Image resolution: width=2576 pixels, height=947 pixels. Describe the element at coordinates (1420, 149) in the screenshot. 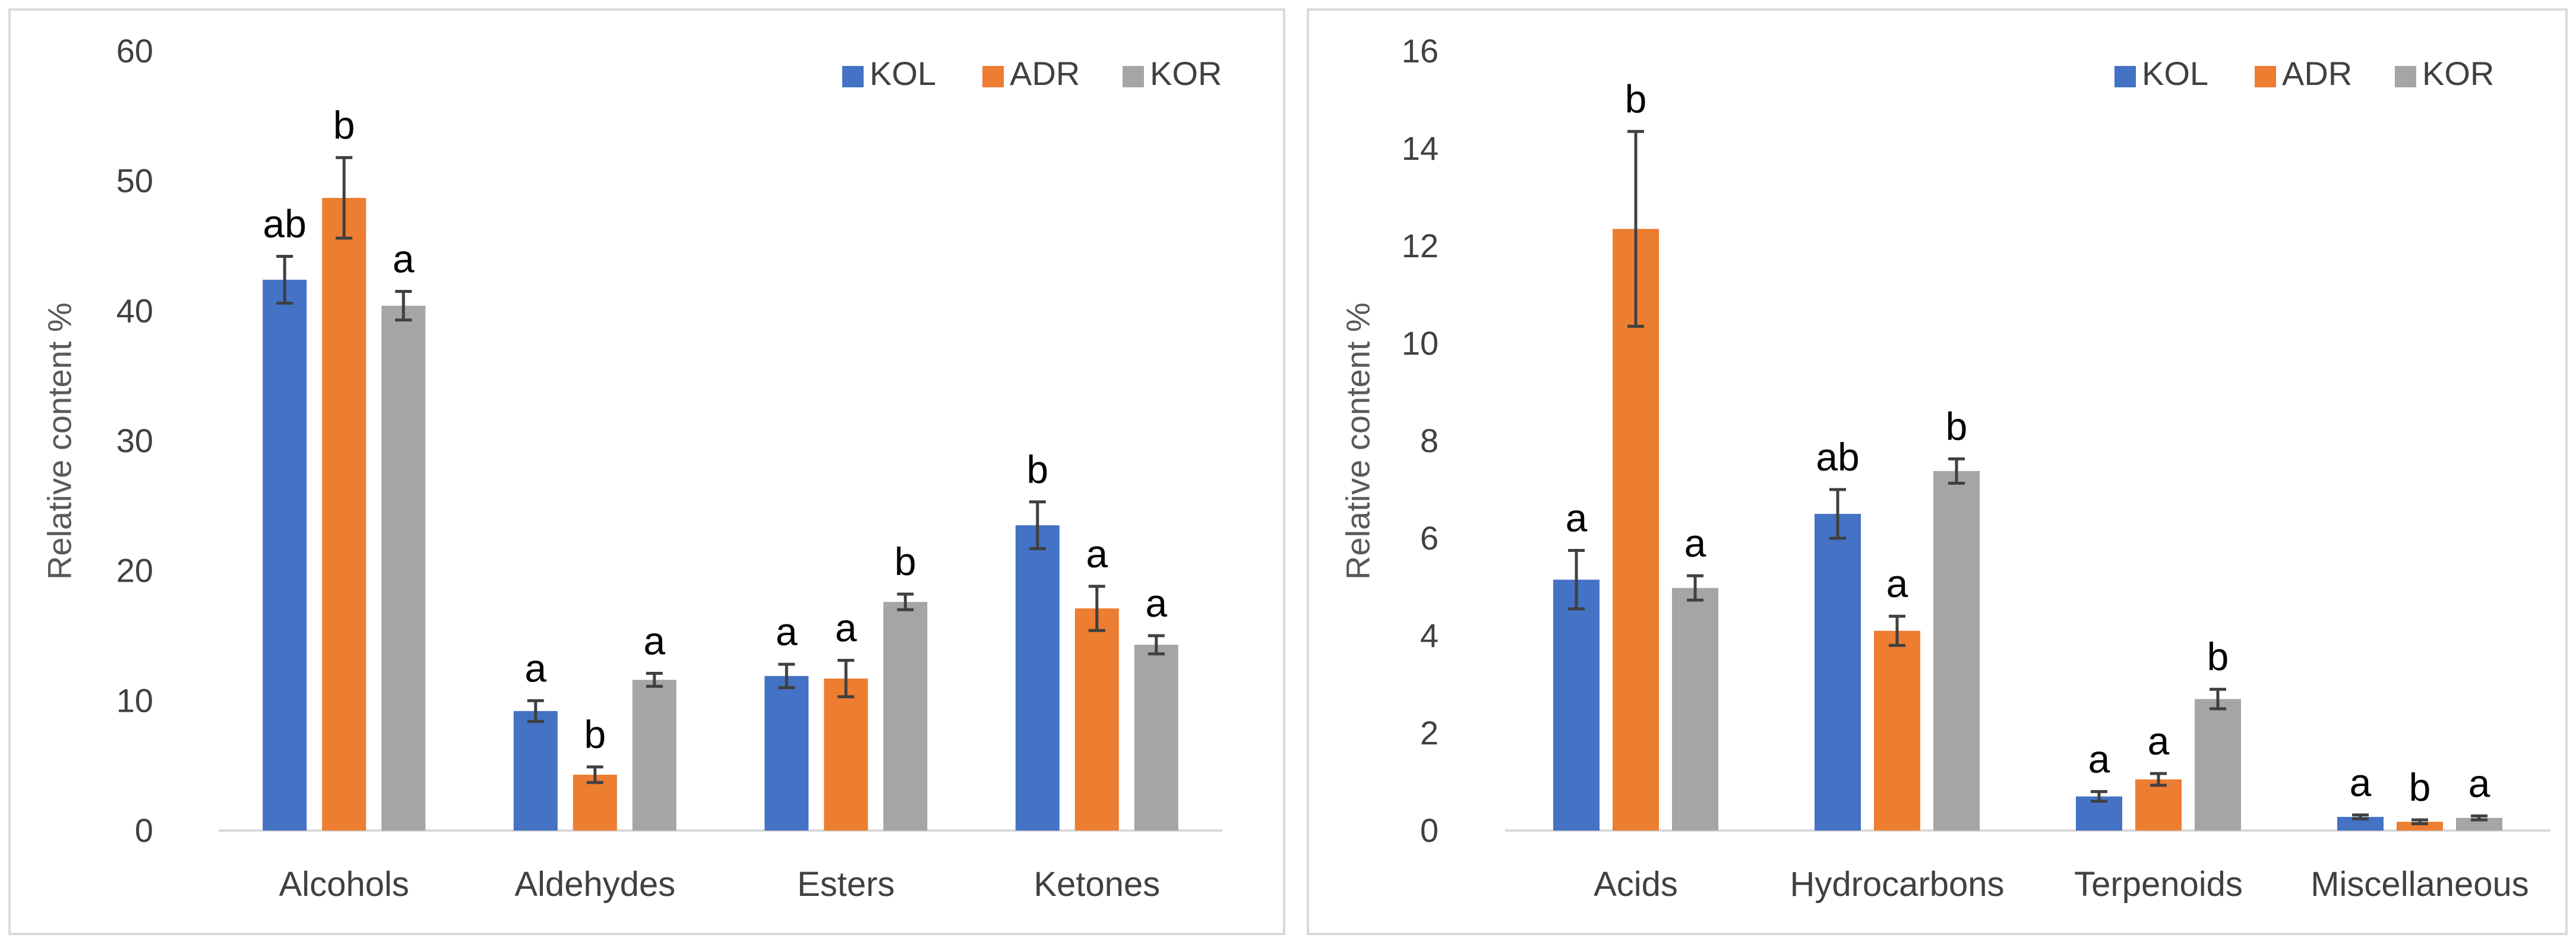

I see `right-y-tick-label: 14` at that location.